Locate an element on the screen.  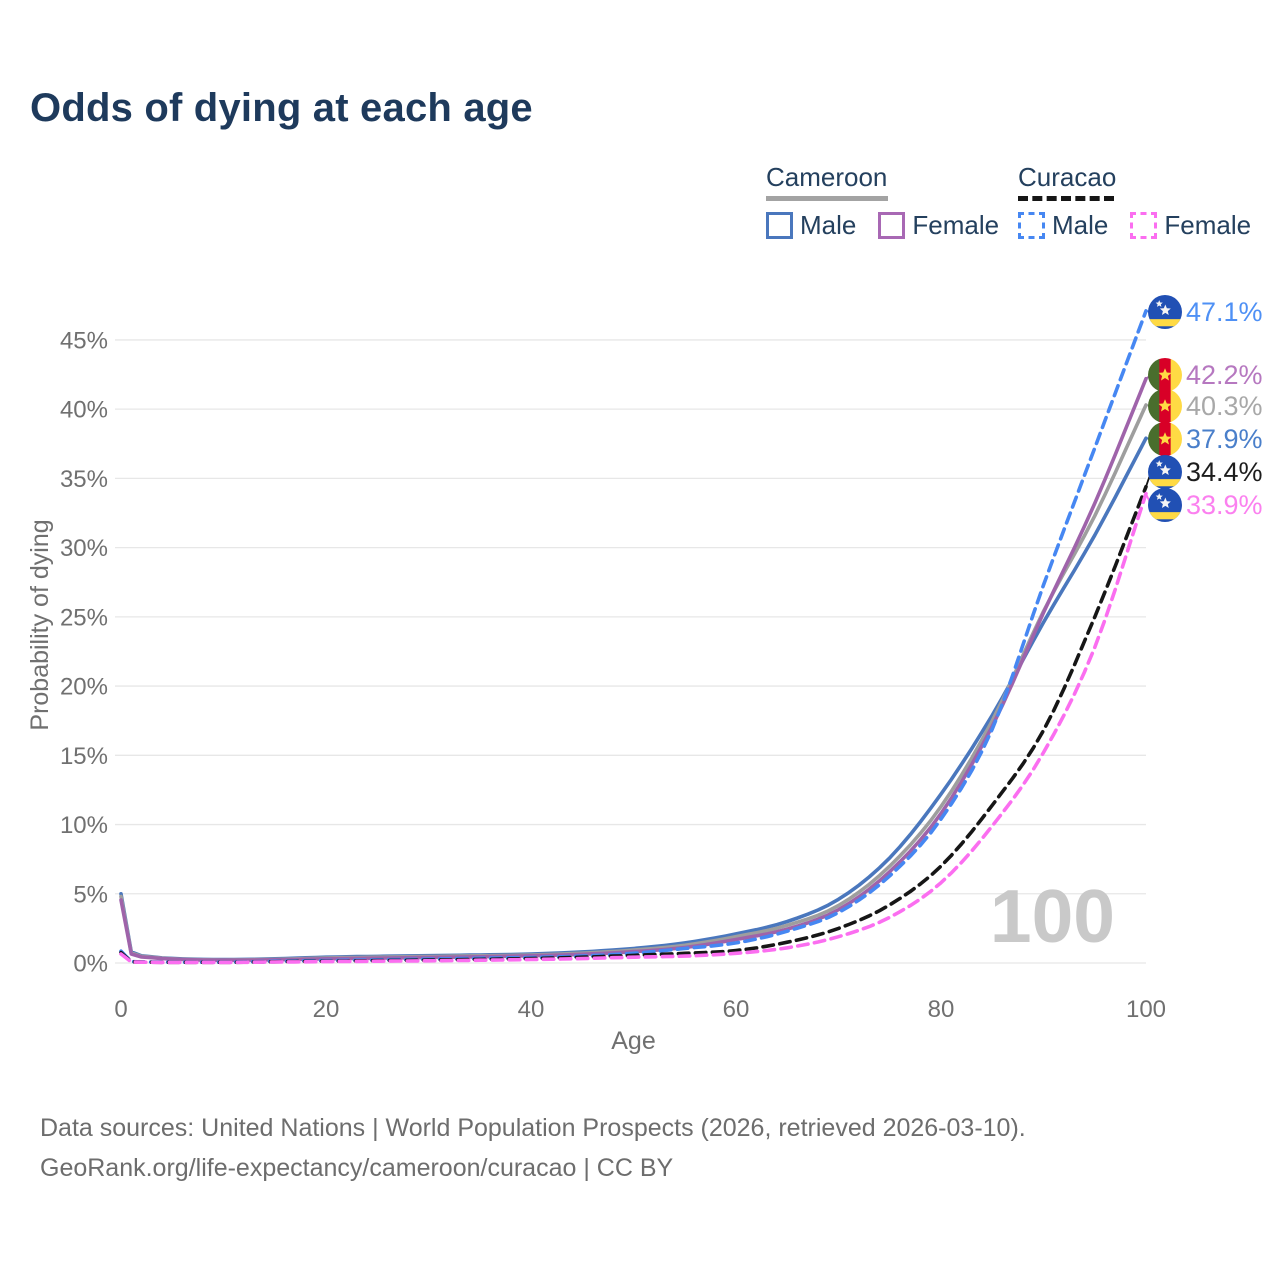
y-tick-label: 0% is located at coordinates (90, 964).